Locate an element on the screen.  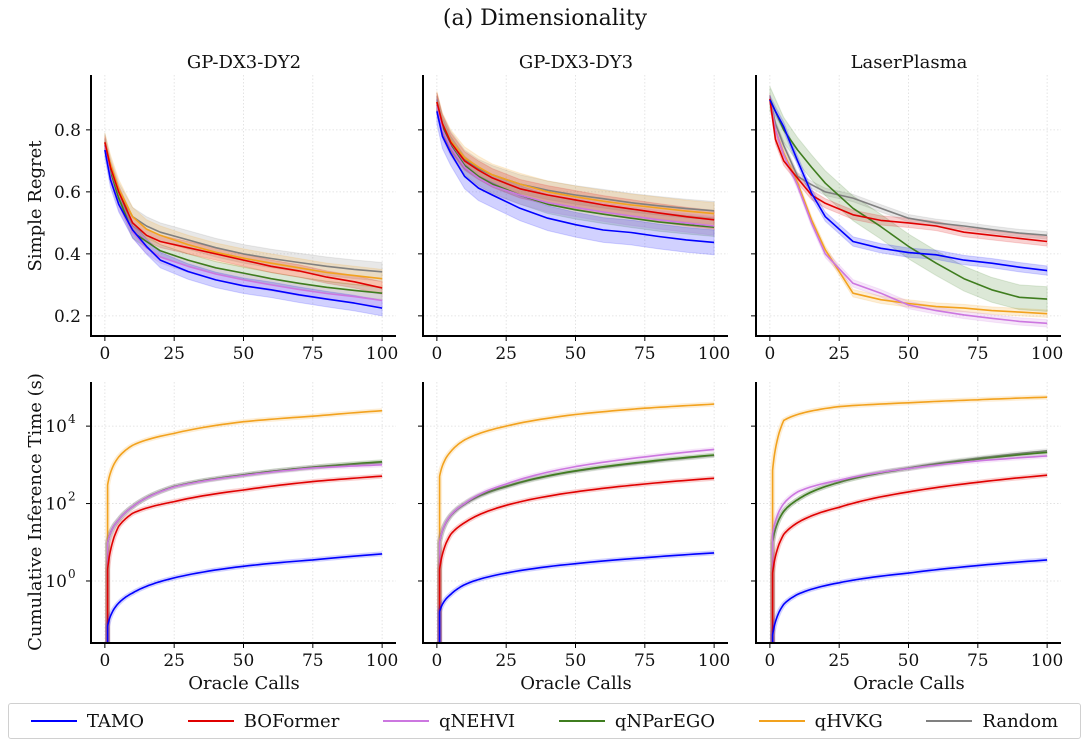
y-axis-label-bottom: Cumulative Inference Time (s) is located at coordinates (35, 512).